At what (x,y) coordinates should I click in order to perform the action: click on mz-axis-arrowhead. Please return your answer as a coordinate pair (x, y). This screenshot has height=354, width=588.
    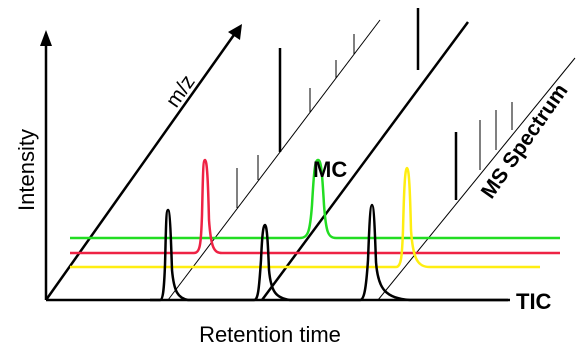
    Looking at the image, I should click on (235, 32).